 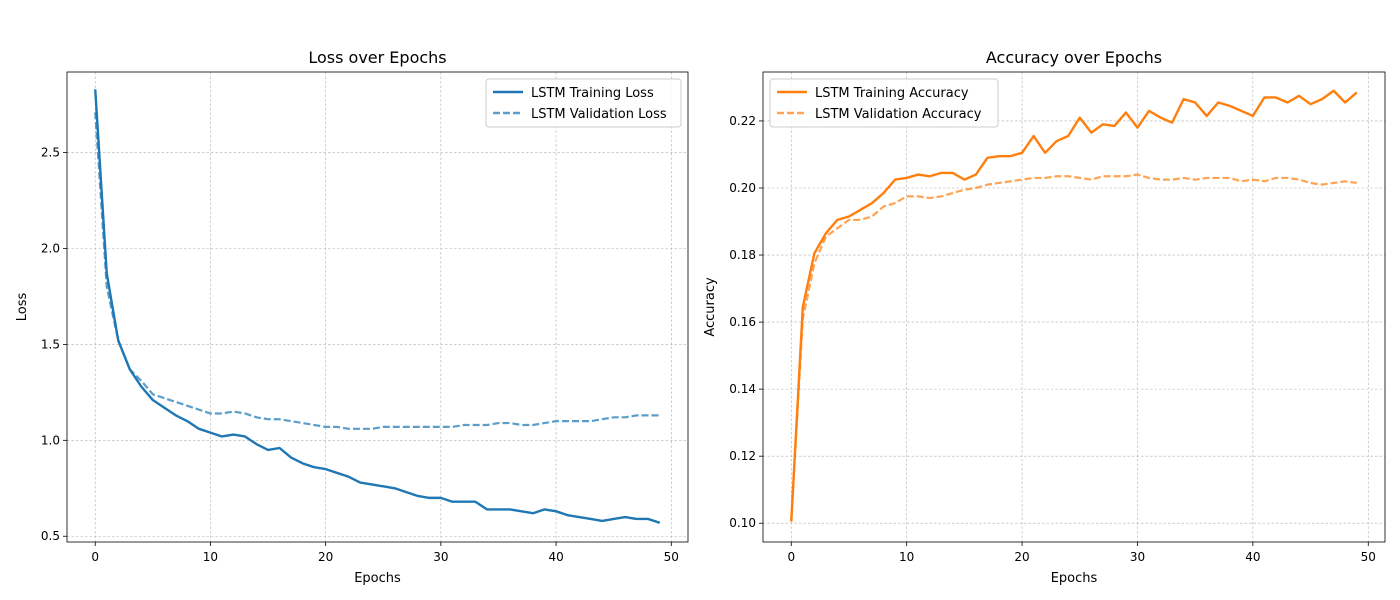 I want to click on legend-label: LSTM Validation Accuracy, so click(x=898, y=114).